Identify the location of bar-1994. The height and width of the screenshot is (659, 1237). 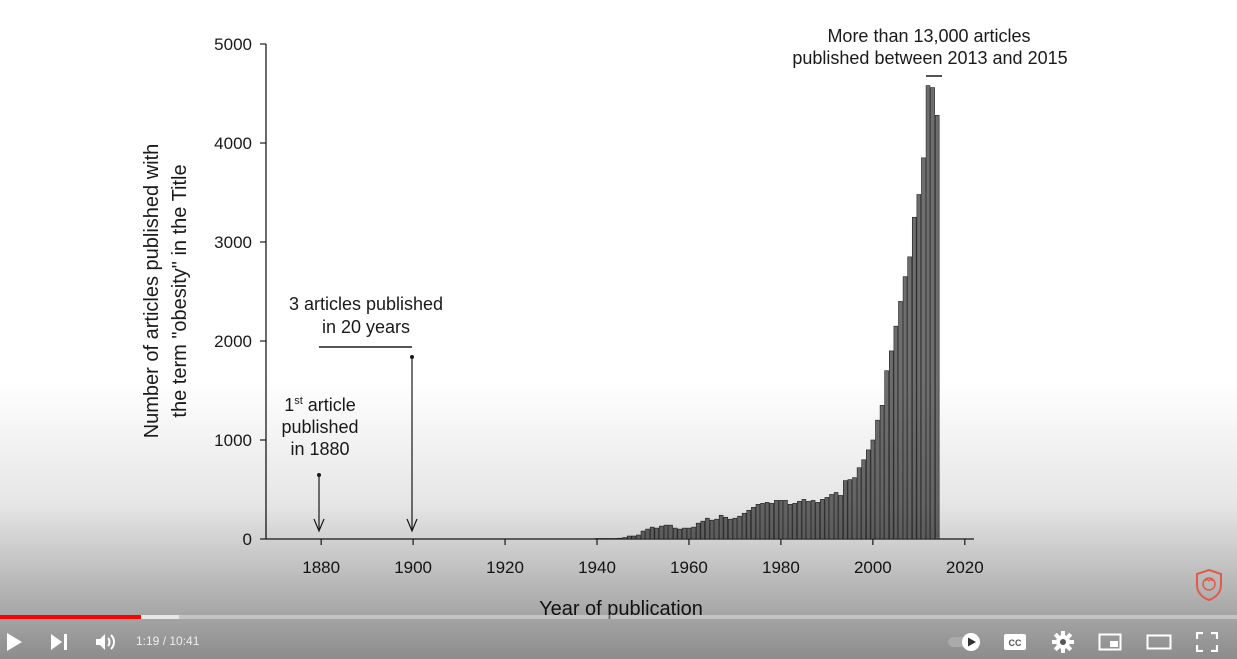
(845, 510).